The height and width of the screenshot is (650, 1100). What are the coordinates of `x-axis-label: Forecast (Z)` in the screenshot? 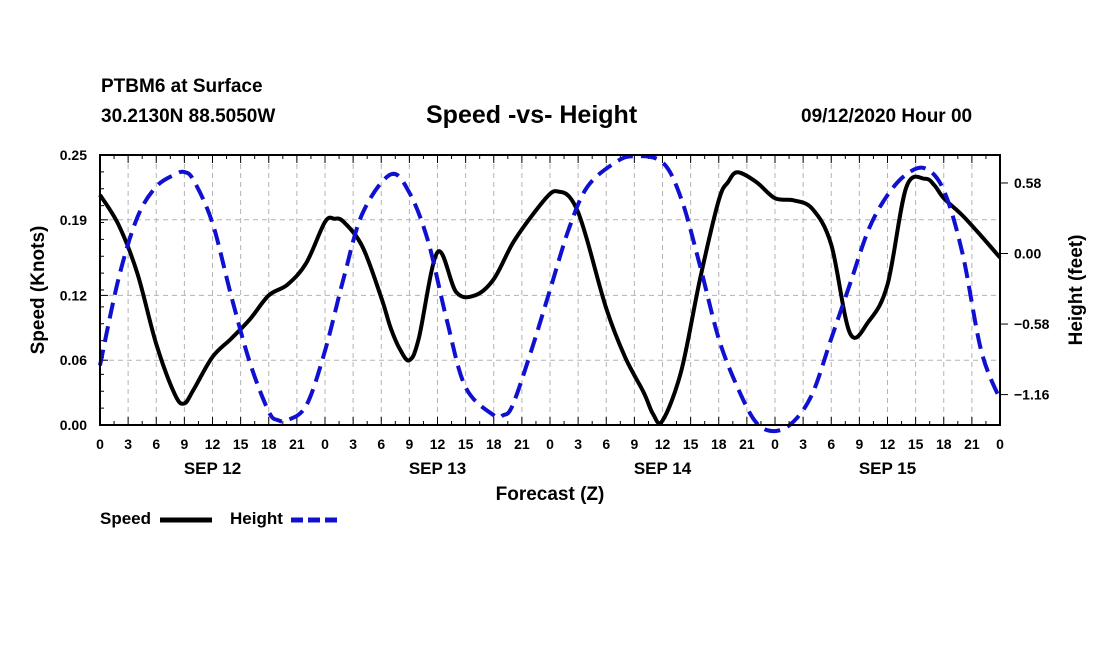 It's located at (550, 494).